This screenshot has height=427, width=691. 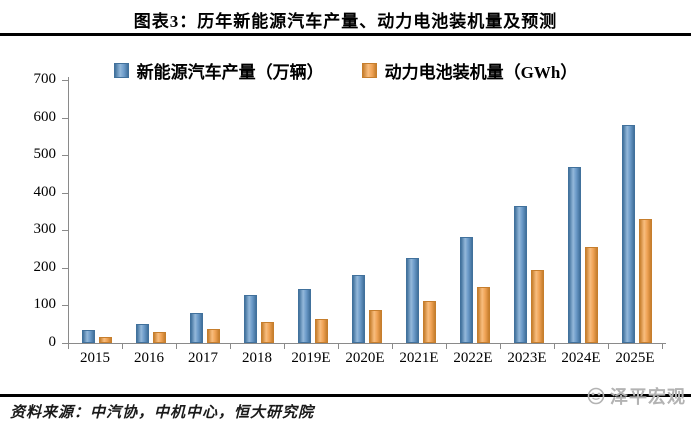 What do you see at coordinates (45, 79) in the screenshot?
I see `y-tick-label: 700` at bounding box center [45, 79].